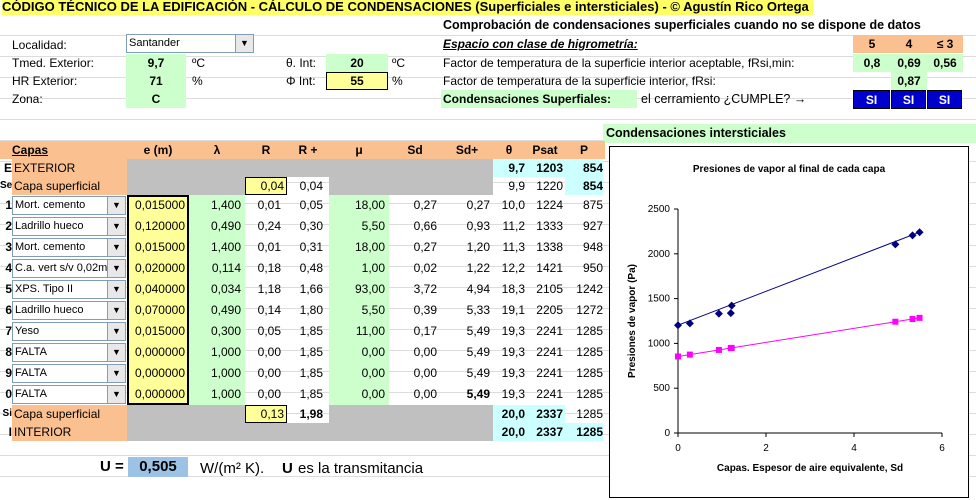  Describe the element at coordinates (513, 247) in the screenshot. I see `layer-theta: 11,3` at that location.